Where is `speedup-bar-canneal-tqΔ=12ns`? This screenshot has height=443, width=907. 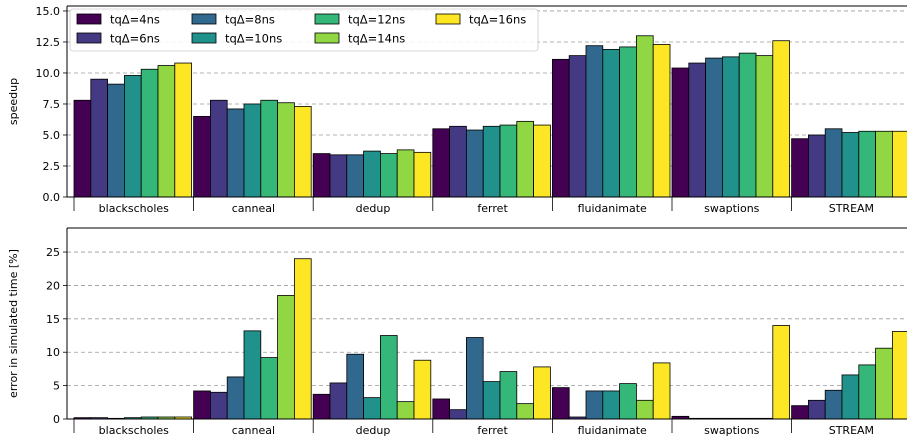
speedup-bar-canneal-tqΔ=12ns is located at coordinates (269, 148).